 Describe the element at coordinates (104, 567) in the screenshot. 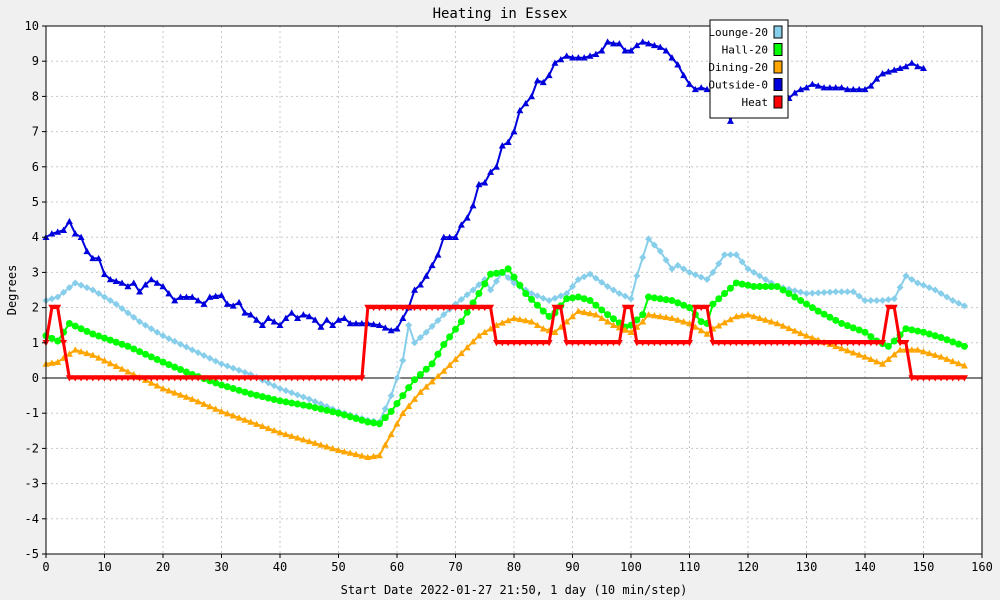

I see `x-tick-label: 10` at that location.